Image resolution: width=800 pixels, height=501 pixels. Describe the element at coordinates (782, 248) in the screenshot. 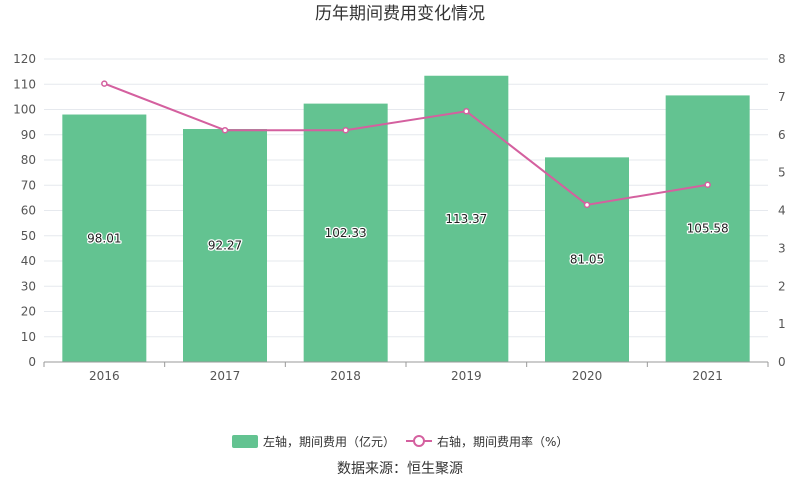

I see `y-right-tick-label: 3` at that location.